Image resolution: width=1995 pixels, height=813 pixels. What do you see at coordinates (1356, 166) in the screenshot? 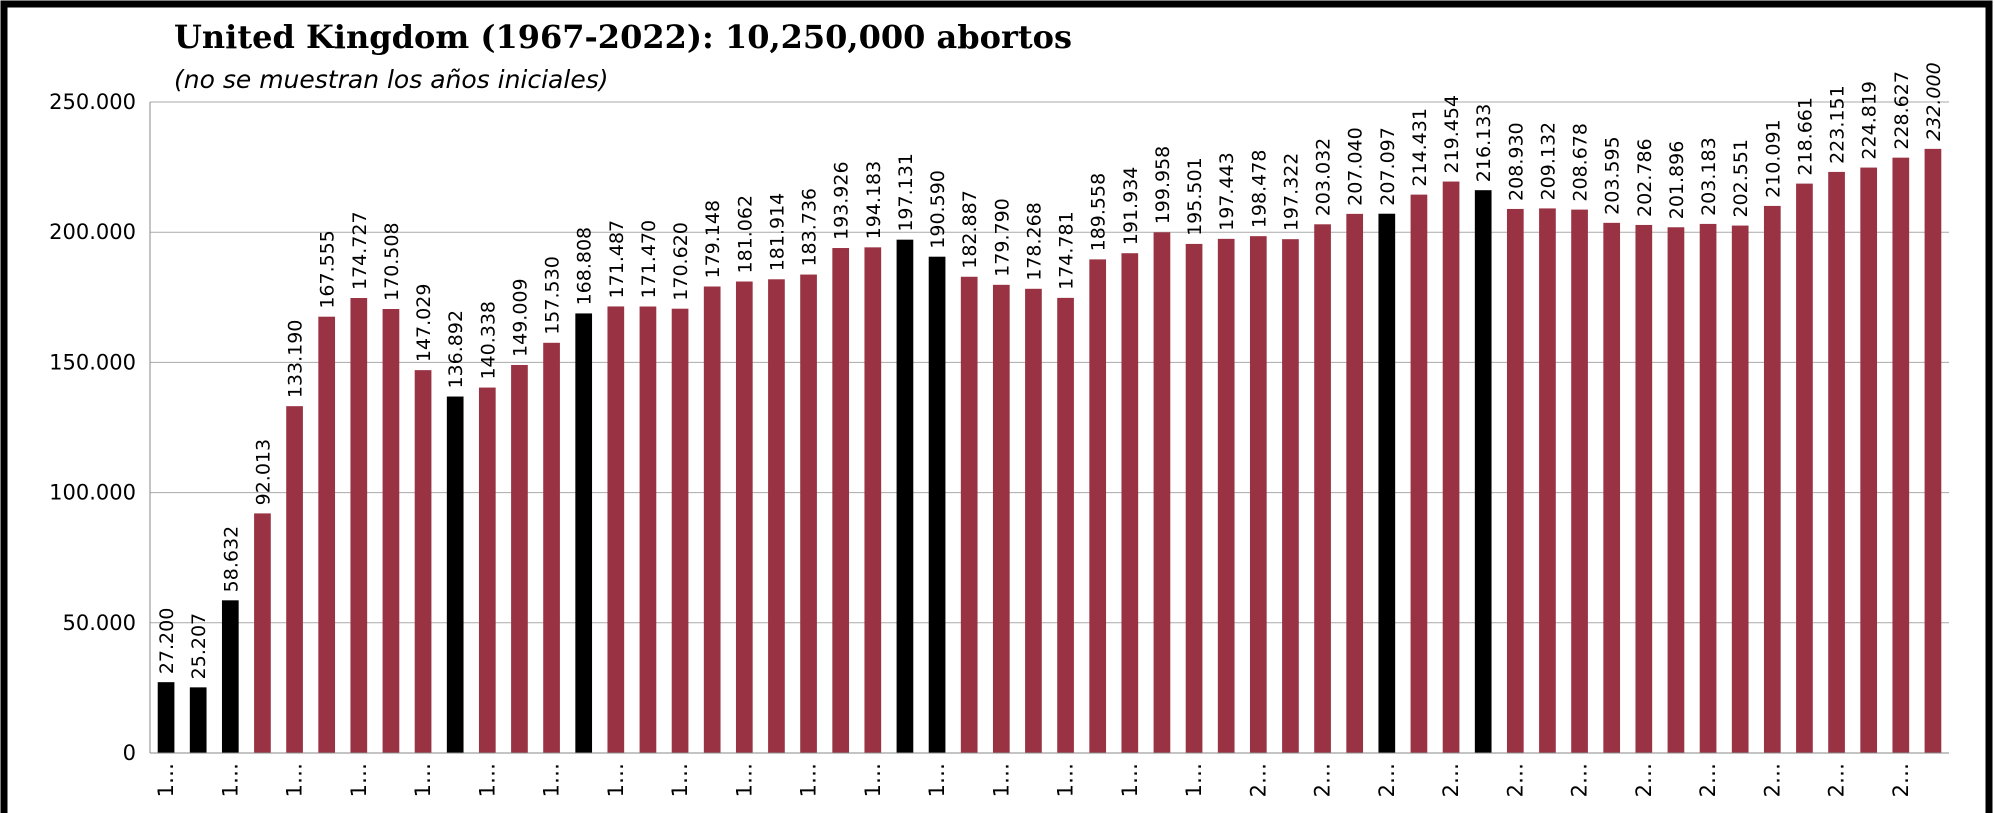
I see `value-label: 207.040` at bounding box center [1356, 166].